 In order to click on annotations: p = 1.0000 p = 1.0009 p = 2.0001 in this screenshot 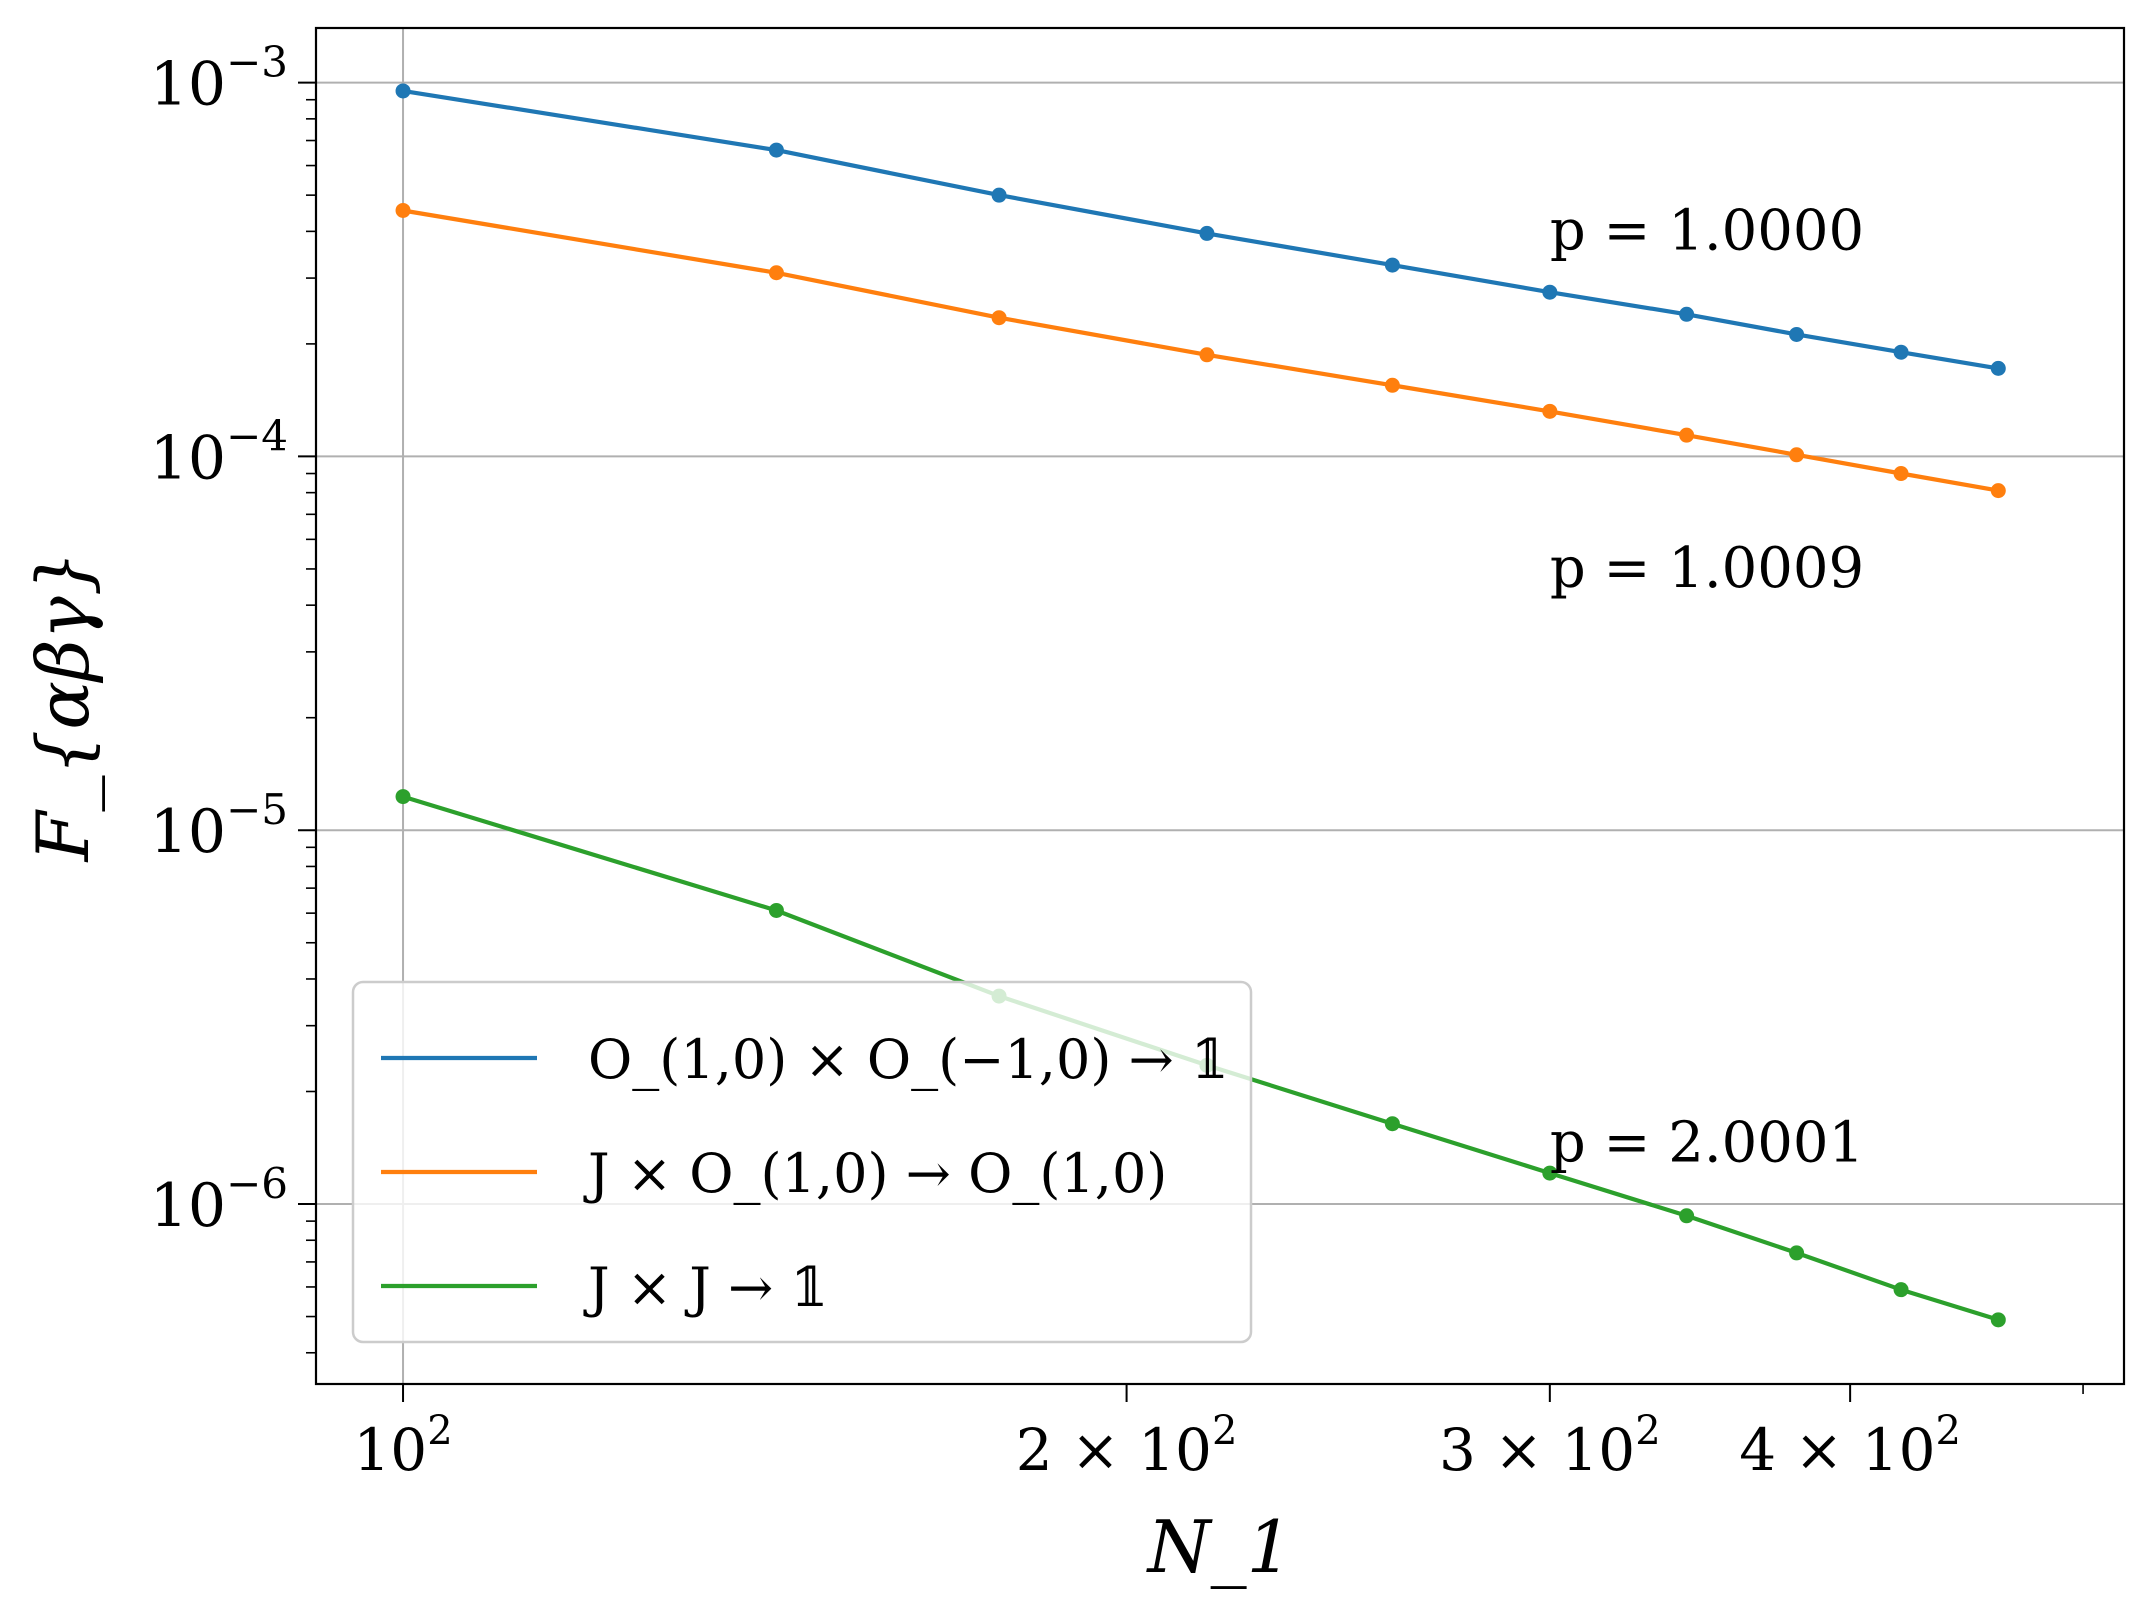, I will do `click(1707, 686)`.